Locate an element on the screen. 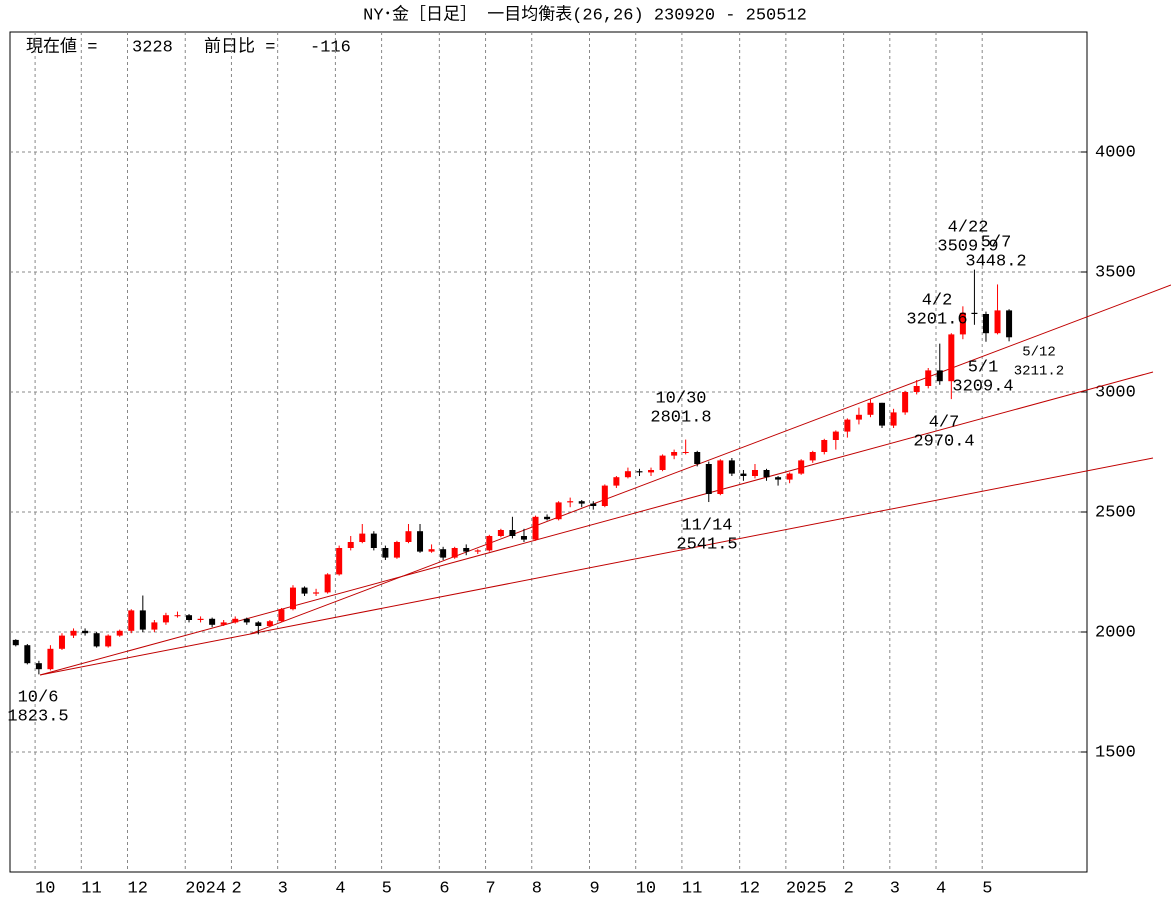 This screenshot has height=902, width=1171. annotation-date: 5/1 is located at coordinates (983, 367).